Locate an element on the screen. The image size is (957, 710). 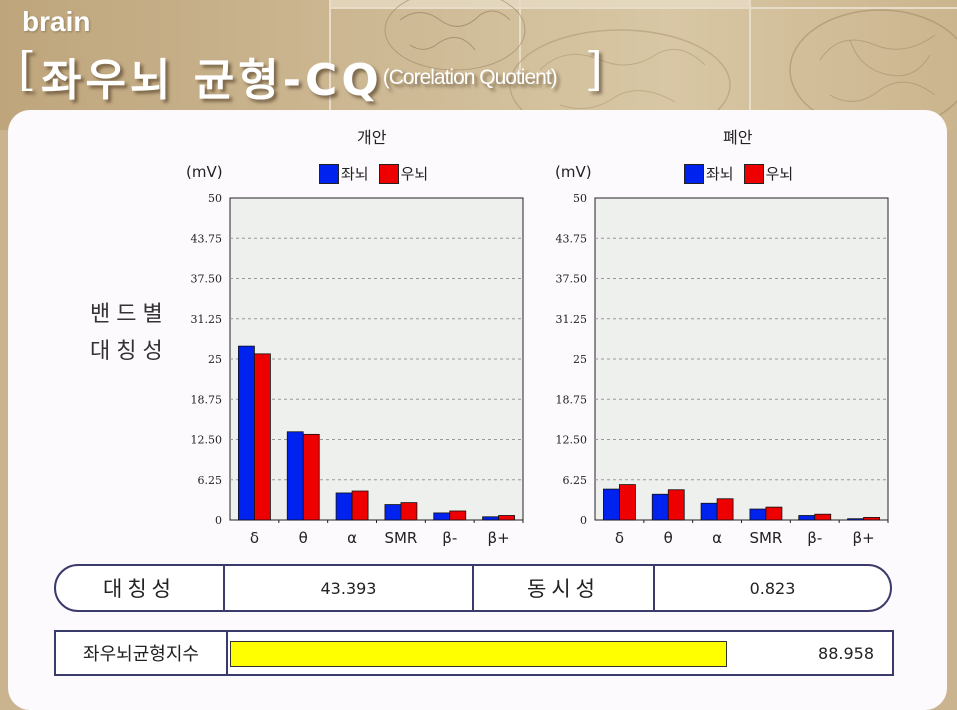
balance-index-label: 좌우뇌균형지수 is located at coordinates (142, 653).